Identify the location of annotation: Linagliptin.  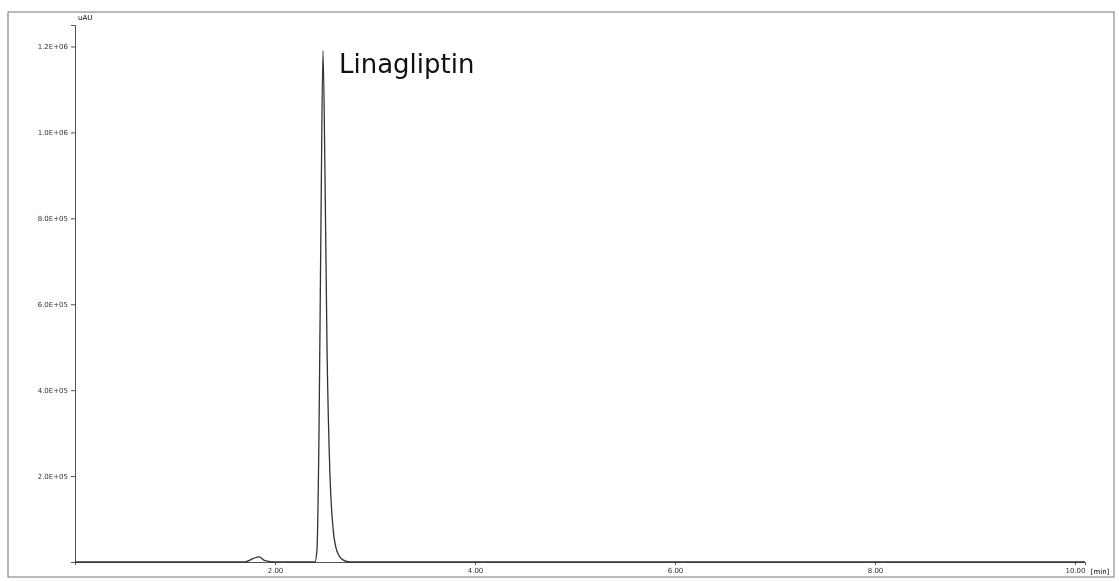
(407, 63).